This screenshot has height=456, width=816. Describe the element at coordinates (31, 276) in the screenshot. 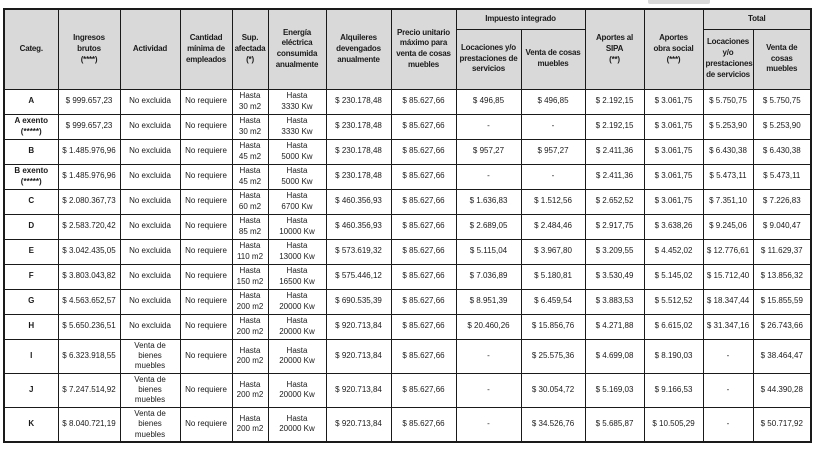

I see `cell-categ: F` at that location.